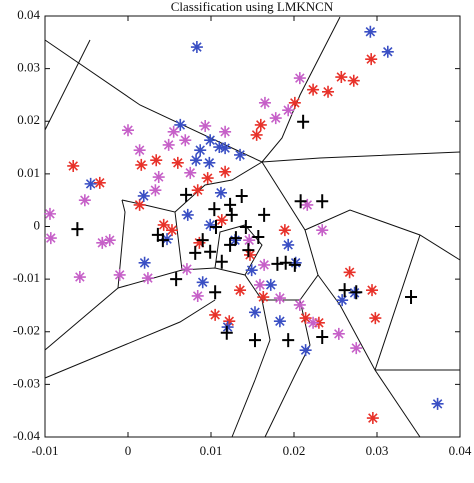 The image size is (474, 483). What do you see at coordinates (294, 450) in the screenshot?
I see `x-tick-label: 0.02` at bounding box center [294, 450].